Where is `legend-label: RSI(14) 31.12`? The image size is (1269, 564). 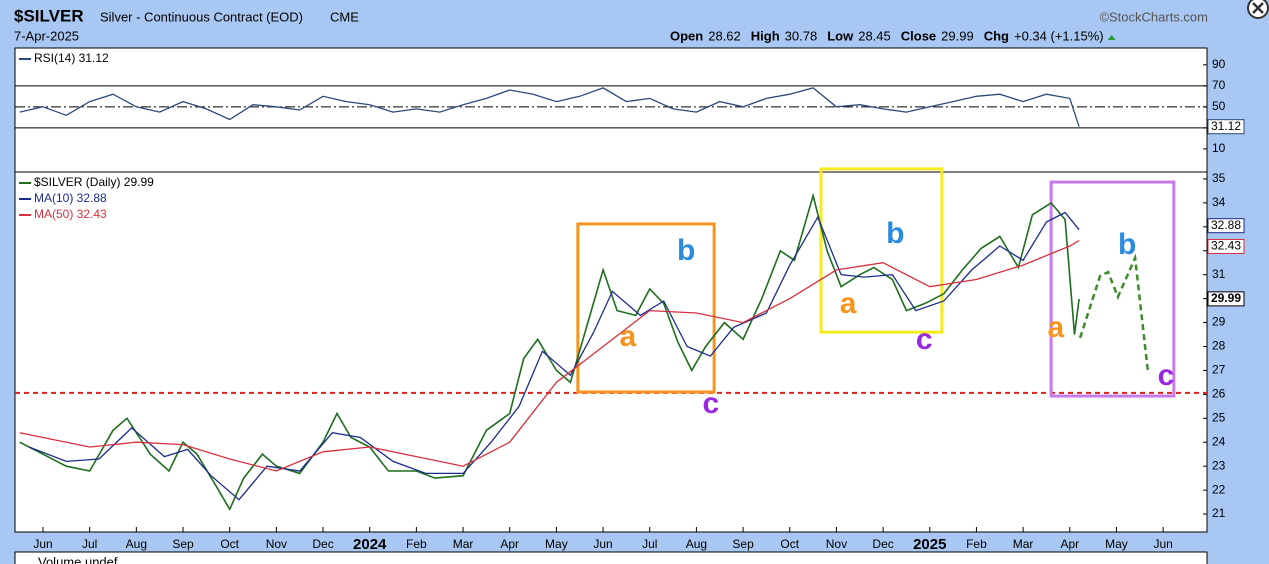 legend-label: RSI(14) 31.12 is located at coordinates (71, 58).